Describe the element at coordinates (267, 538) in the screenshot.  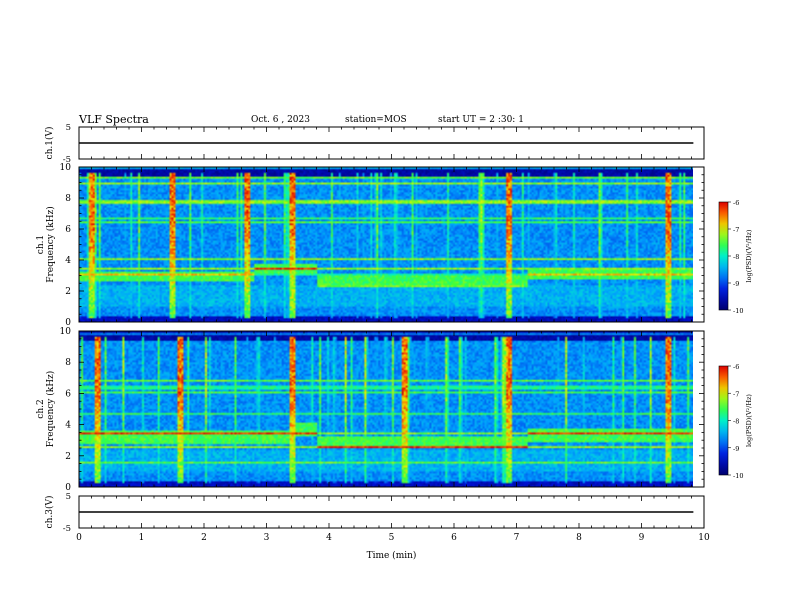
I see `waveform-bottom-xtick-label: 3` at that location.